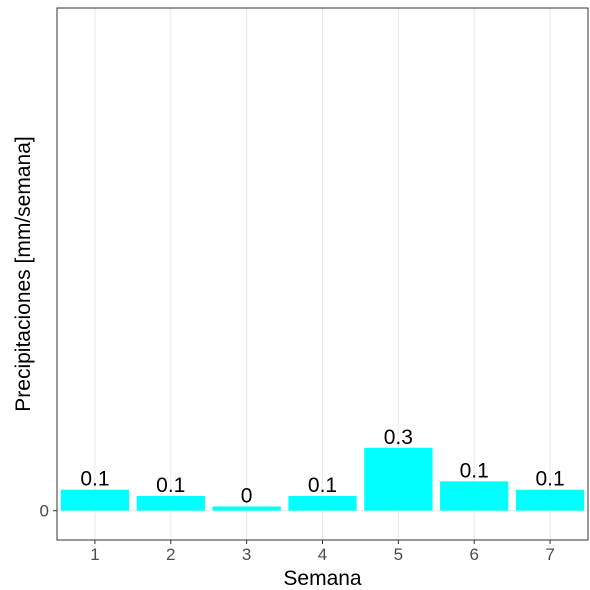 The width and height of the screenshot is (590, 590). I want to click on data-label-week-2: 0.1, so click(170, 485).